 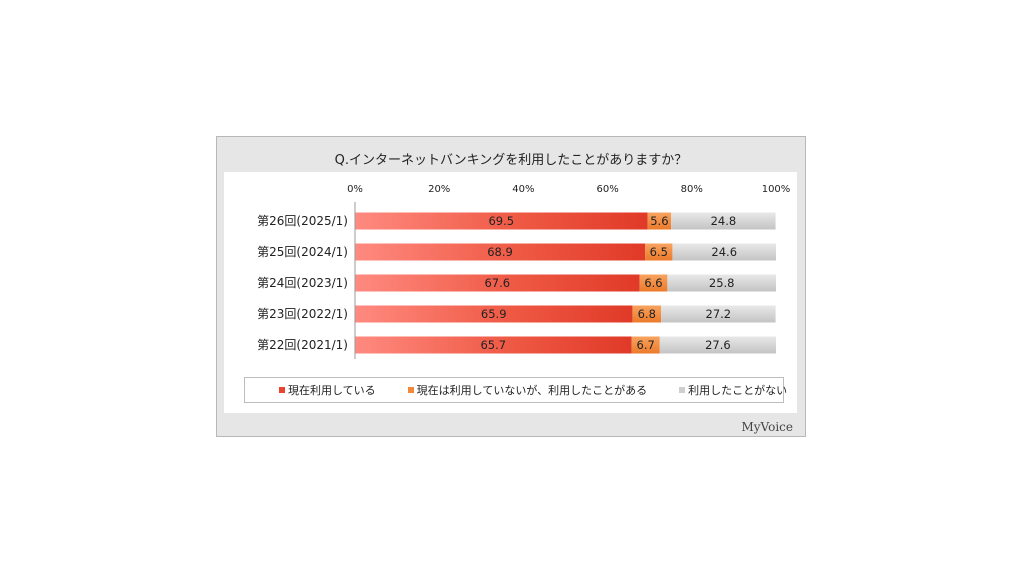 I want to click on category-label: 第23回(2022/1), so click(x=302, y=314).